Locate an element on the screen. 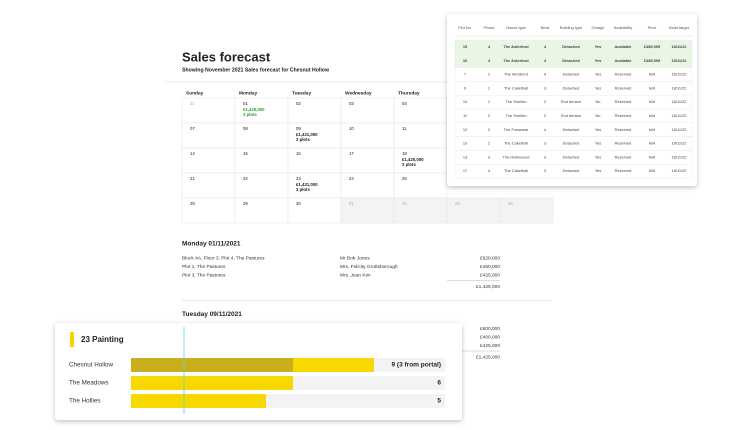 Image resolution: width=736 pixels, height=430 pixels. bar-value: 9 (3 from portal) is located at coordinates (416, 365).